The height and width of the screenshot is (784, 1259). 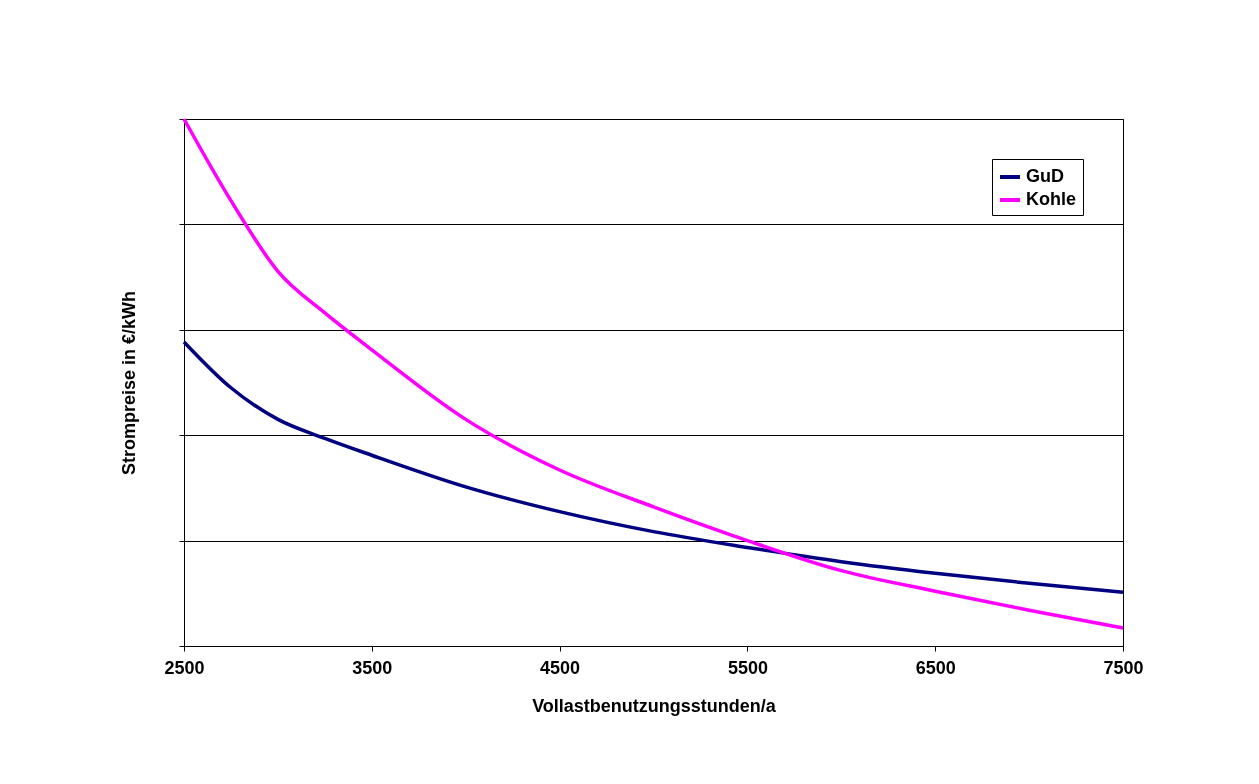 I want to click on x-axis-title: Vollastbenutzungsstunden/a, so click(x=654, y=705).